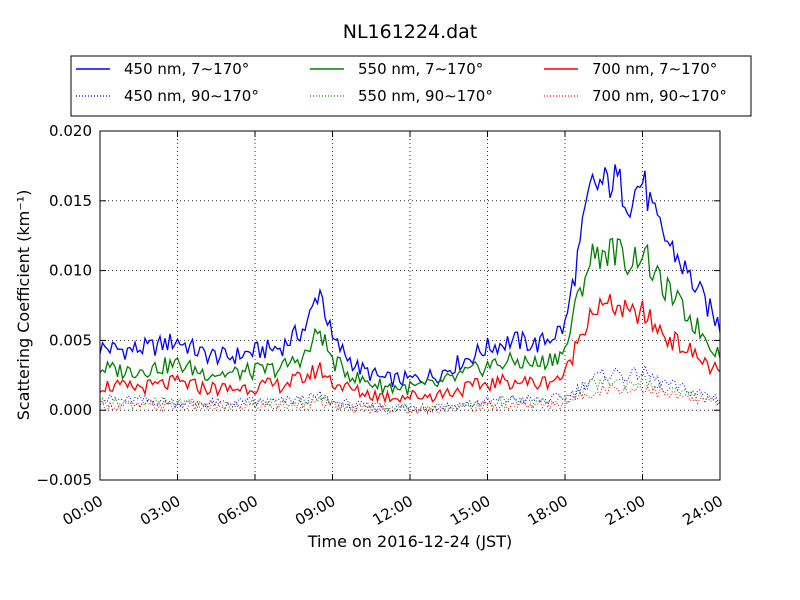  Describe the element at coordinates (420, 69) in the screenshot. I see `legend-label: 550 nm, 7∼170°` at that location.